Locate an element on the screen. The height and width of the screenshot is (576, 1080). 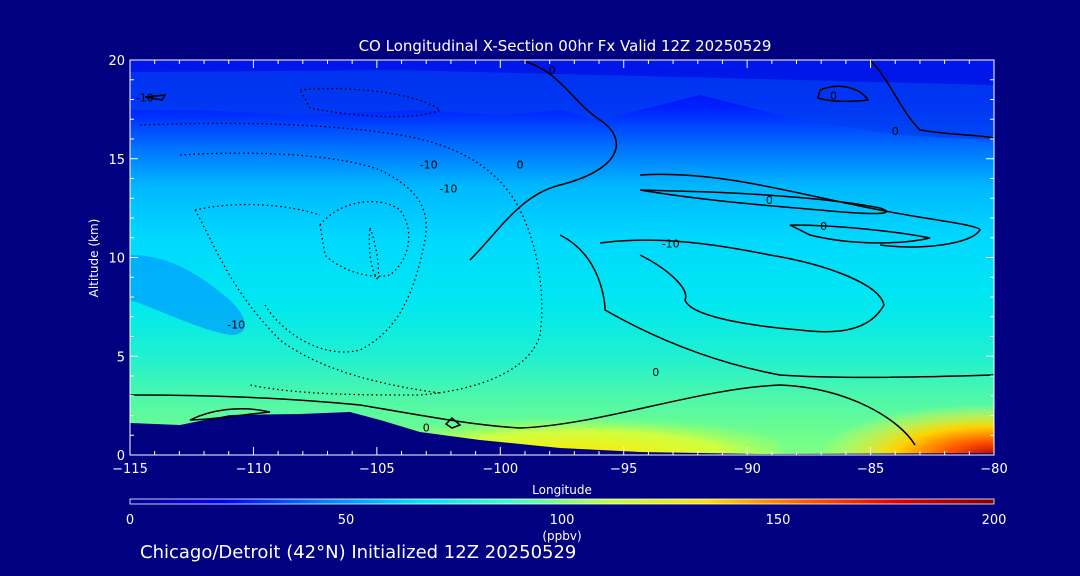
x-tick-label: −80 is located at coordinates (993, 469).